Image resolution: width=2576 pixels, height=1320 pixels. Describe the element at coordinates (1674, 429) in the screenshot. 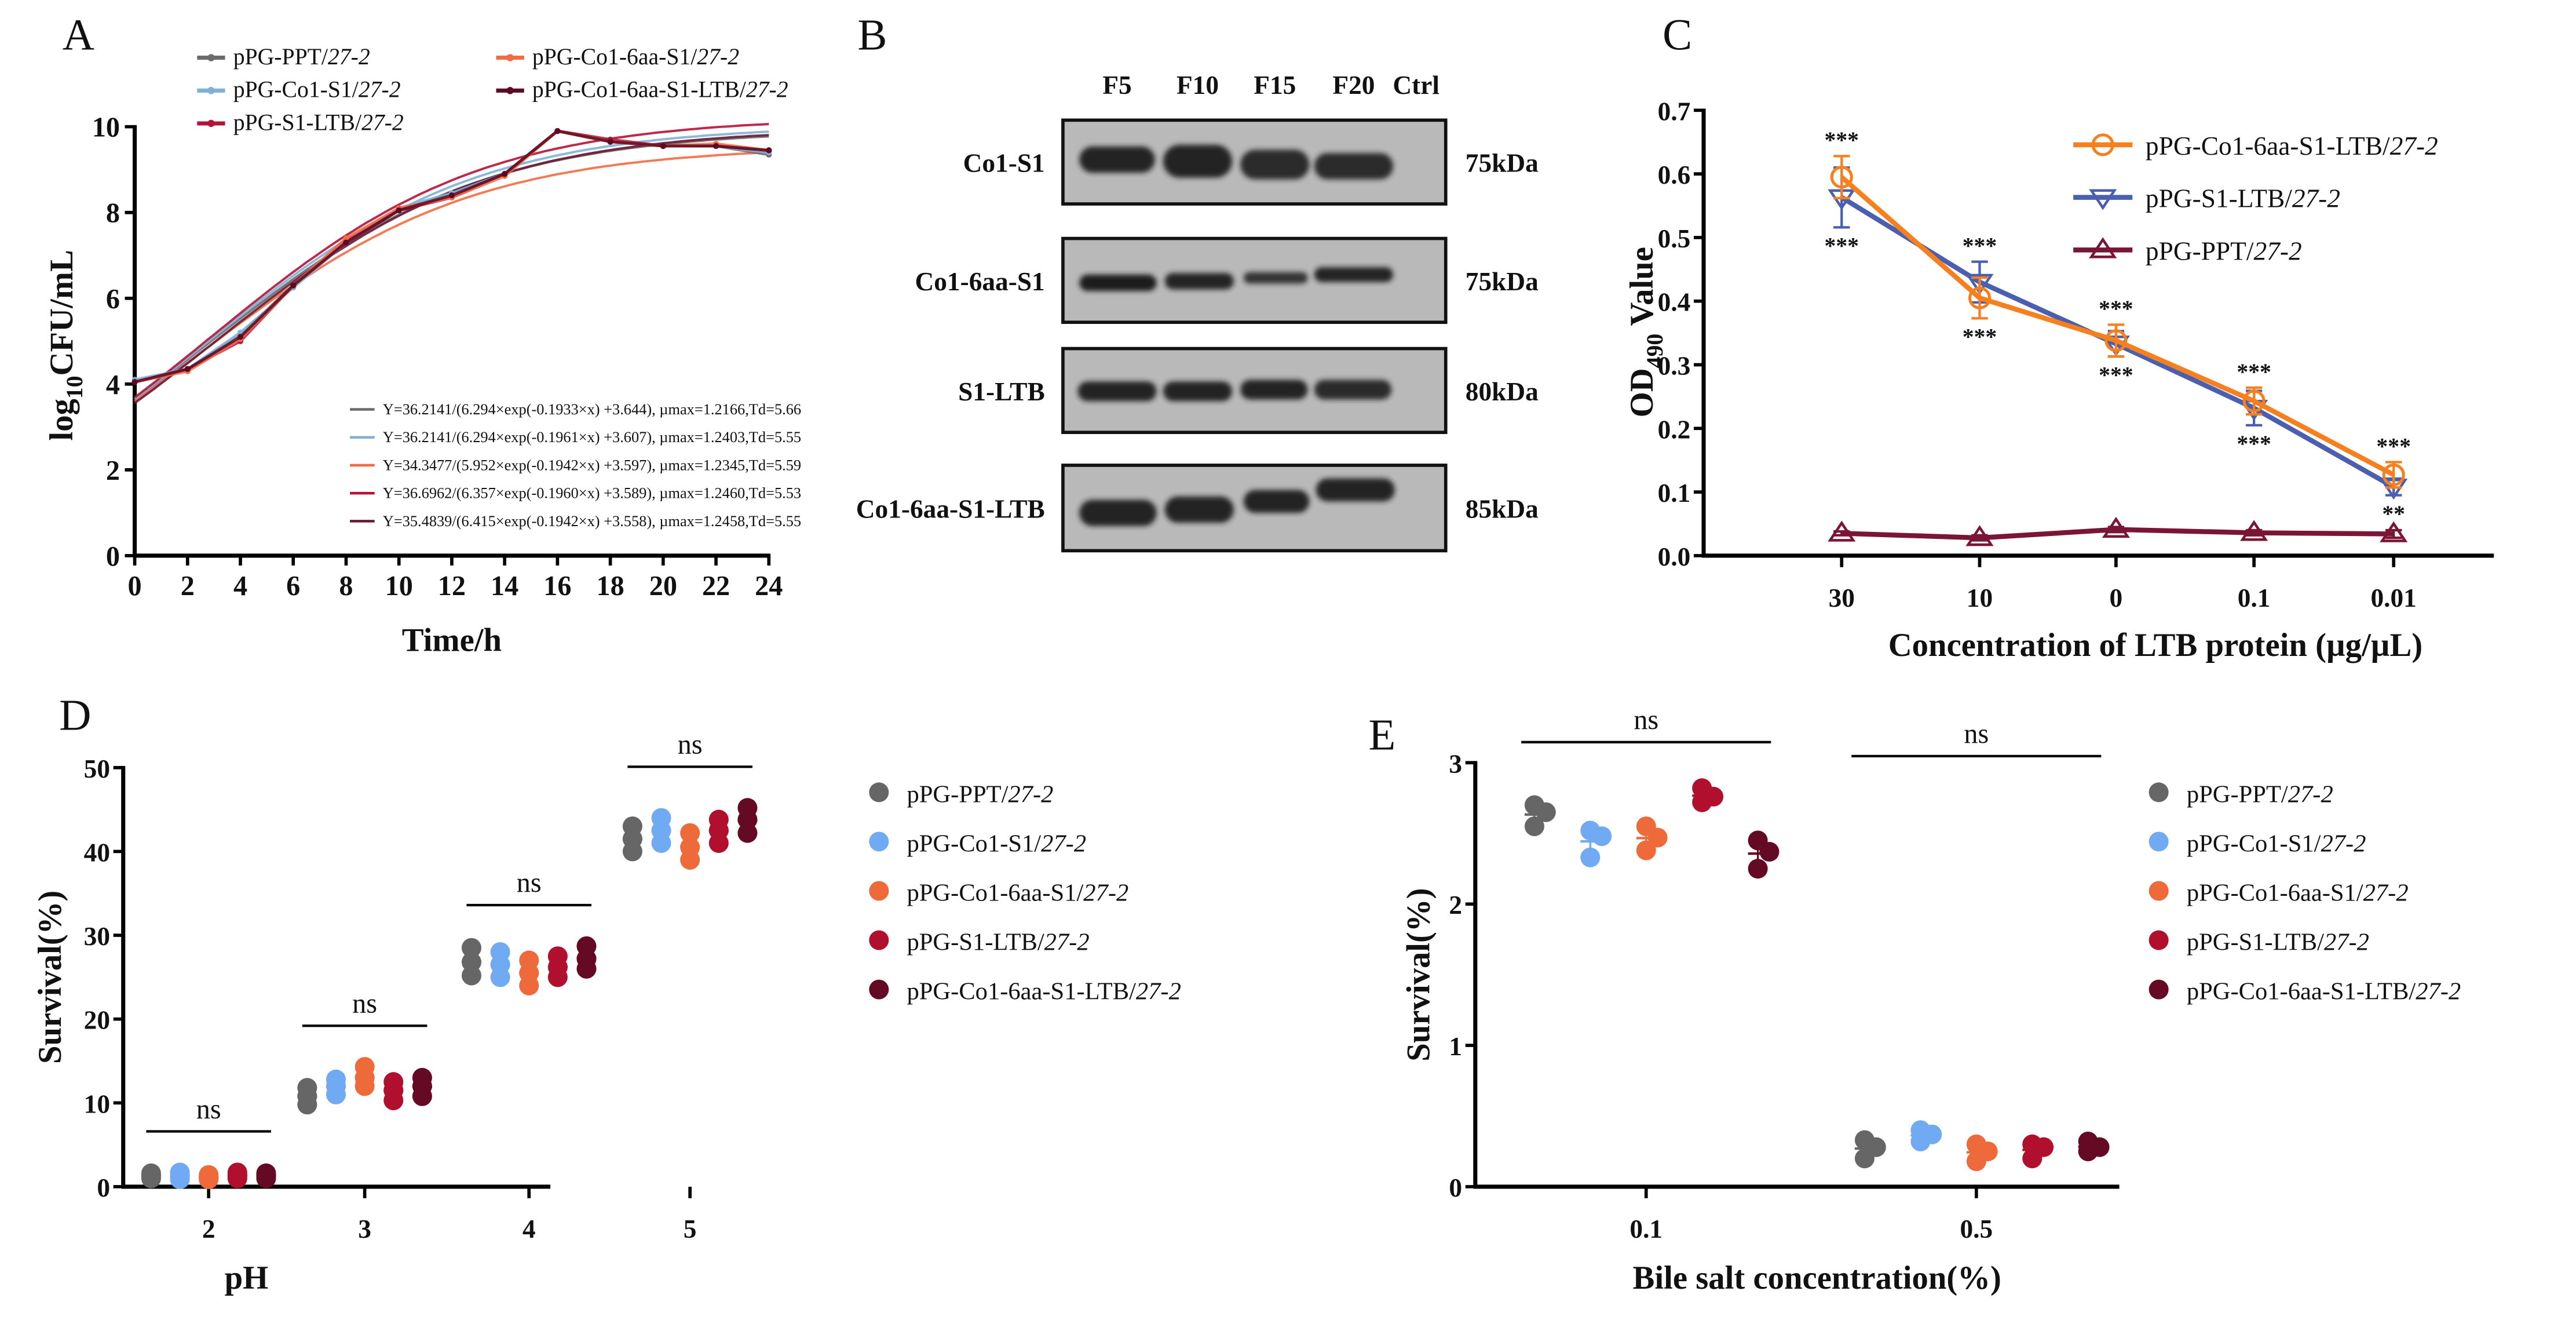

I see `panel-c-y-tick-label: 0.2` at that location.